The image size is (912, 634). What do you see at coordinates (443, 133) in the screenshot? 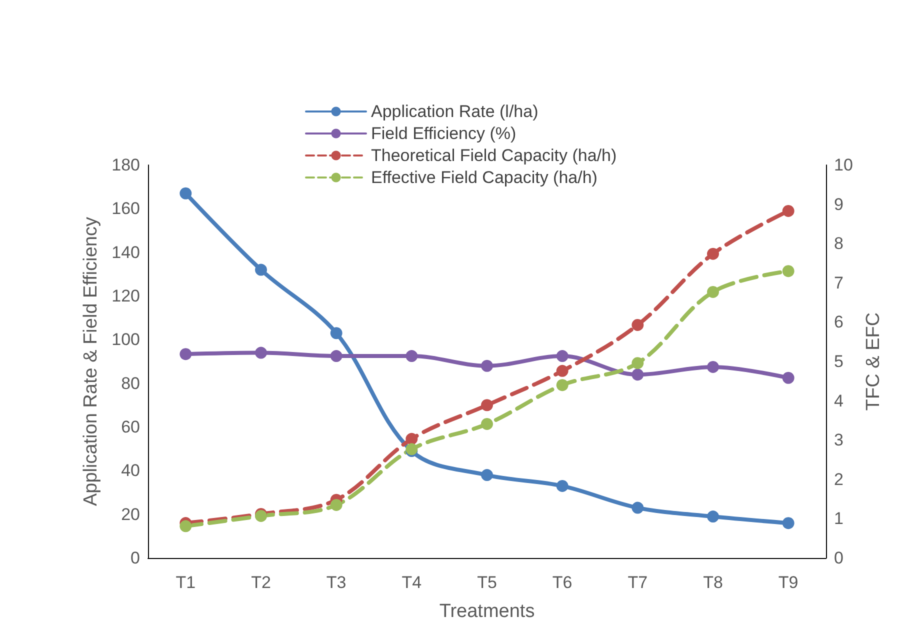
I see `legend-label: Field Efficiency (%)` at bounding box center [443, 133].